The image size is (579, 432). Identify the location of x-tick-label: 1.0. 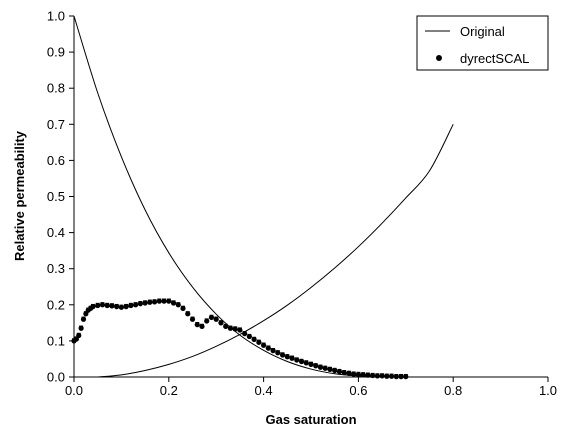
(548, 390).